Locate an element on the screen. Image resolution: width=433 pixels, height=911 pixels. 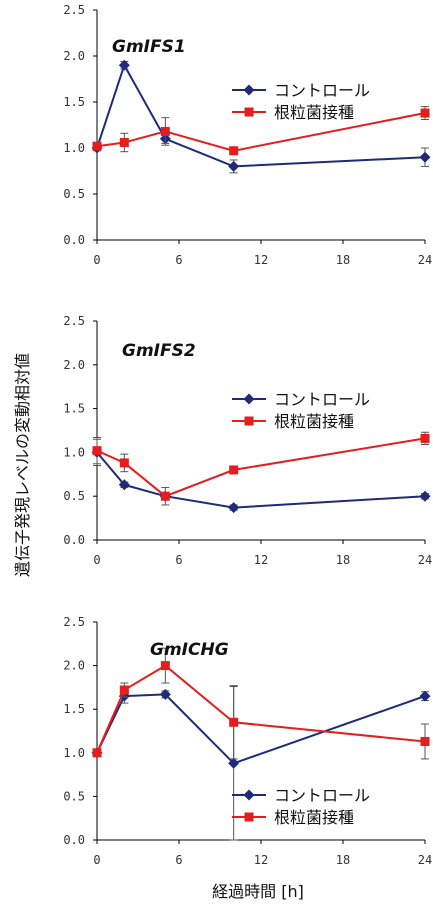
y-axis-title: 遺伝子発現レベルの変動相対値 is located at coordinates (22, 465).